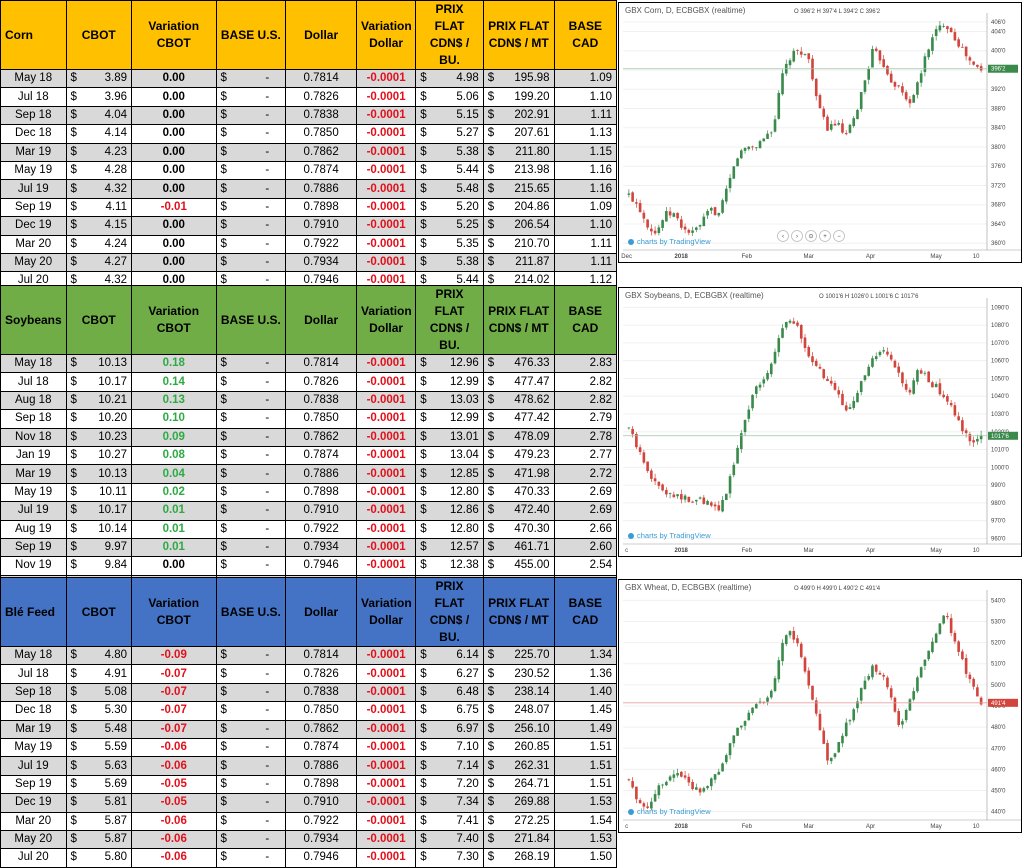 The width and height of the screenshot is (1024, 868). What do you see at coordinates (449, 189) in the screenshot?
I see `flat-price-bu: $5.48` at bounding box center [449, 189].